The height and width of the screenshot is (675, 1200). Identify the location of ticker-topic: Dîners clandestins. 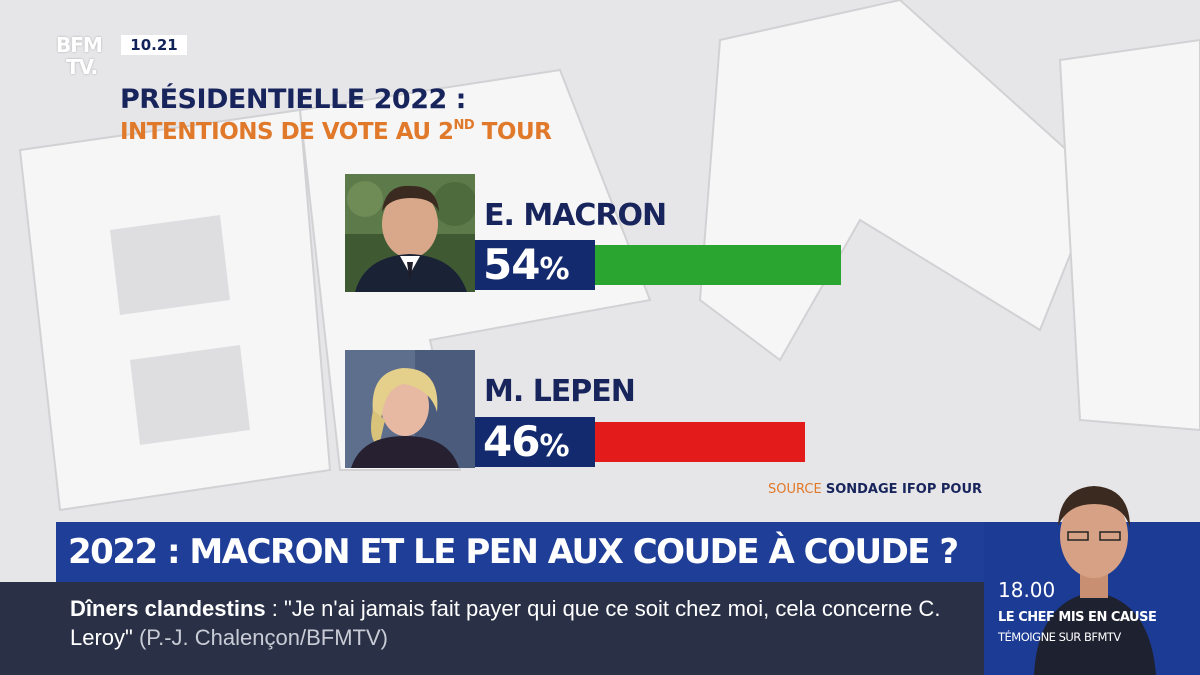
(168, 608).